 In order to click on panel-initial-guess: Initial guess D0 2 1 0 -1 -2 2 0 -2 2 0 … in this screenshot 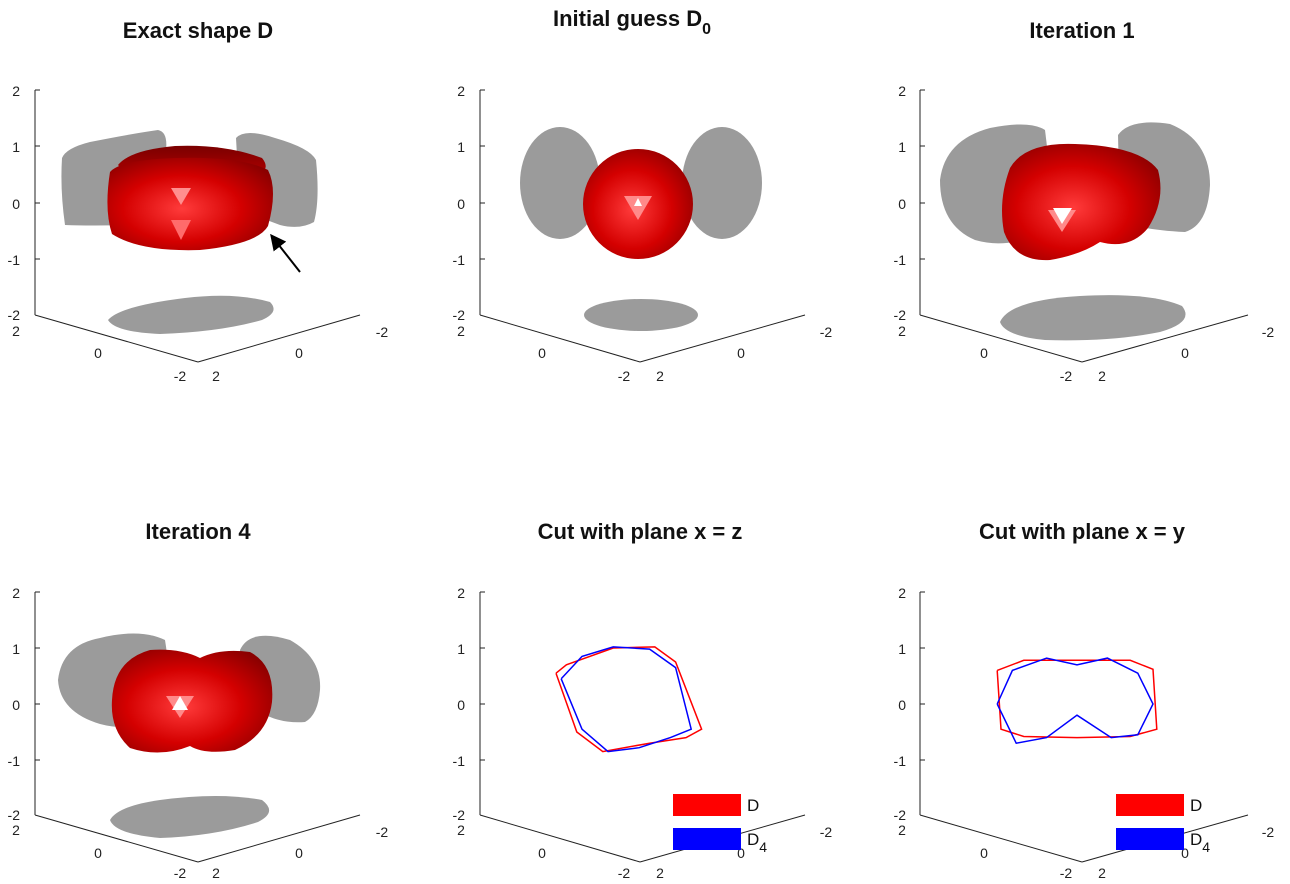, I will do `click(643, 195)`.